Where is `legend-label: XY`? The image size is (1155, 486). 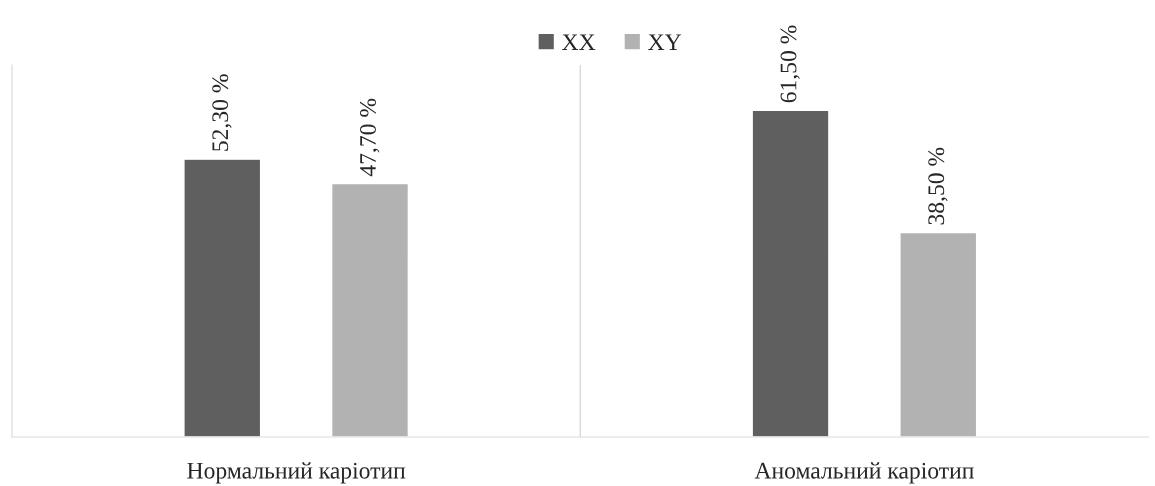 legend-label: XY is located at coordinates (665, 42).